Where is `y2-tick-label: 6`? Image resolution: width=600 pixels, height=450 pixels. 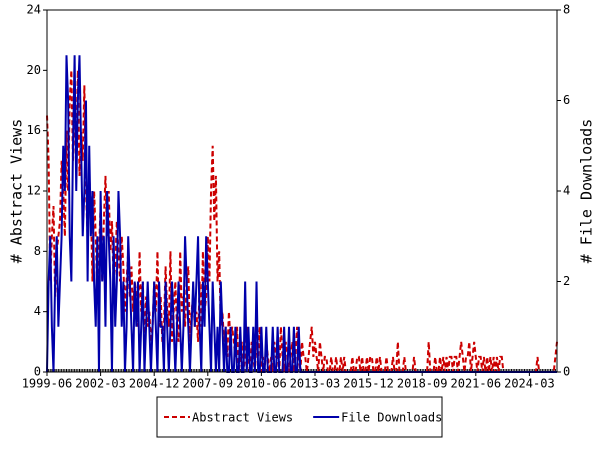
y2-tick-label: 6 is located at coordinates (566, 100).